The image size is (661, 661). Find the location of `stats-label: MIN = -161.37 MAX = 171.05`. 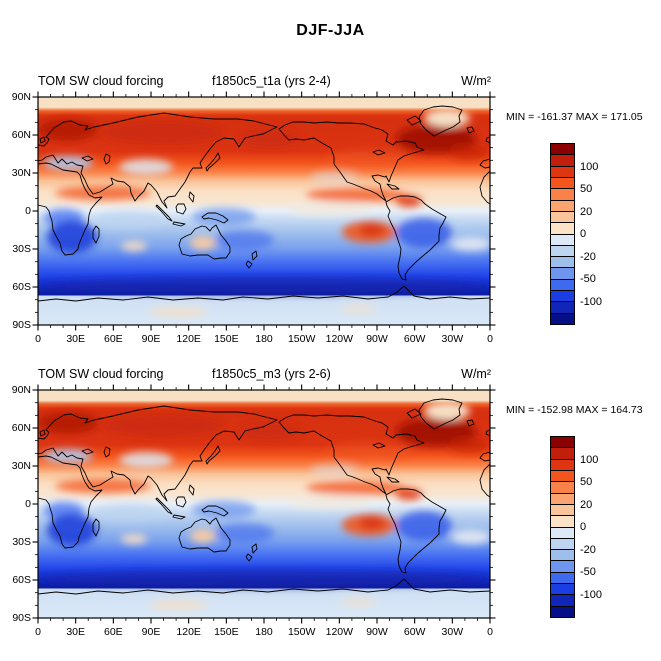

stats-label: MIN = -161.37 MAX = 171.05 is located at coordinates (574, 117).